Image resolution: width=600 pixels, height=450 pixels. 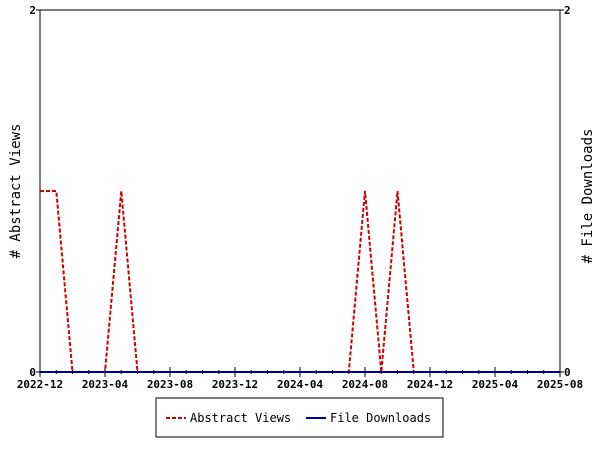 What do you see at coordinates (32, 372) in the screenshot?
I see `y-left-tick-label: 0` at bounding box center [32, 372].